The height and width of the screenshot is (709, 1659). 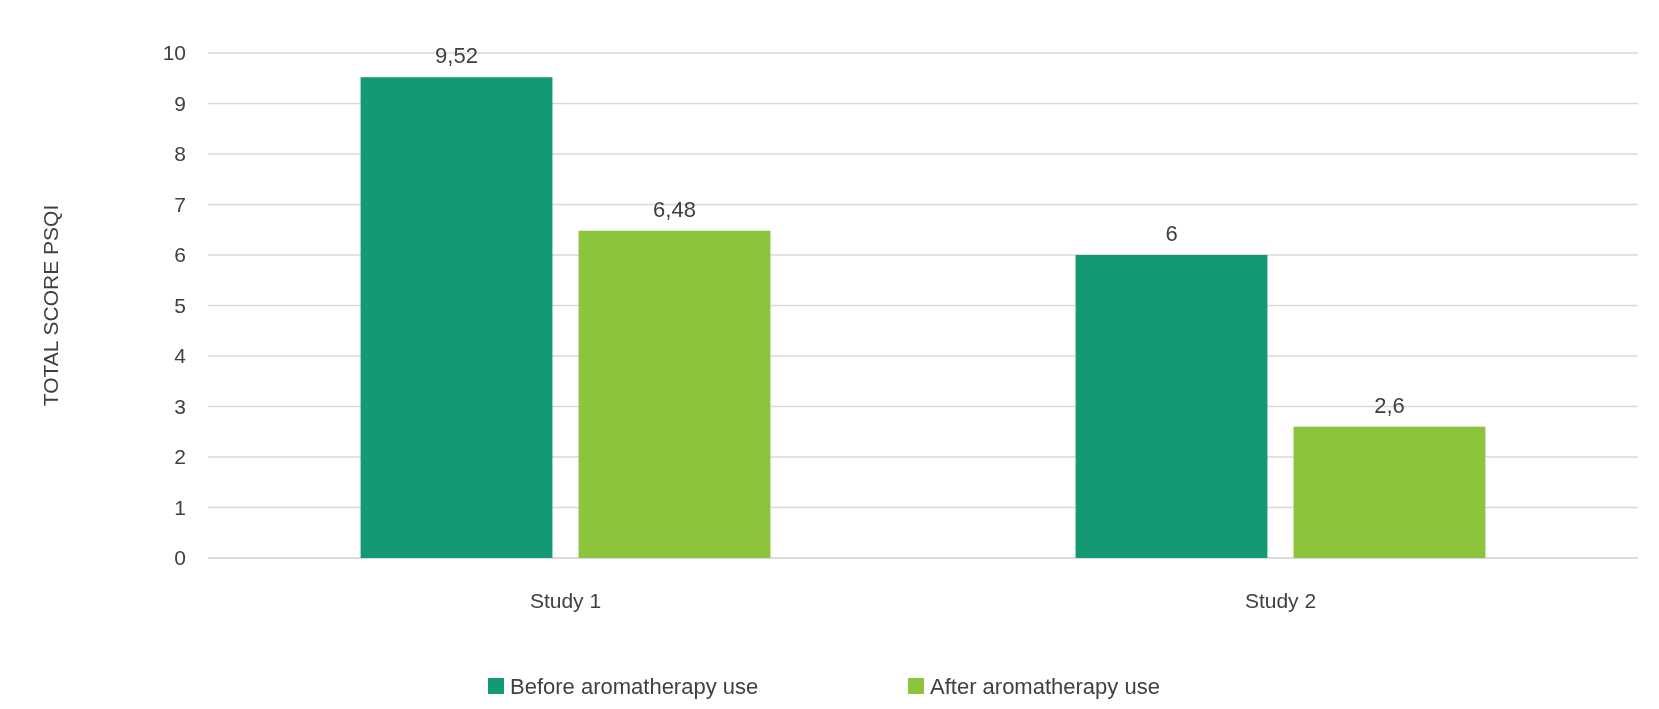 I want to click on y-tick-label: 4, so click(x=180, y=356).